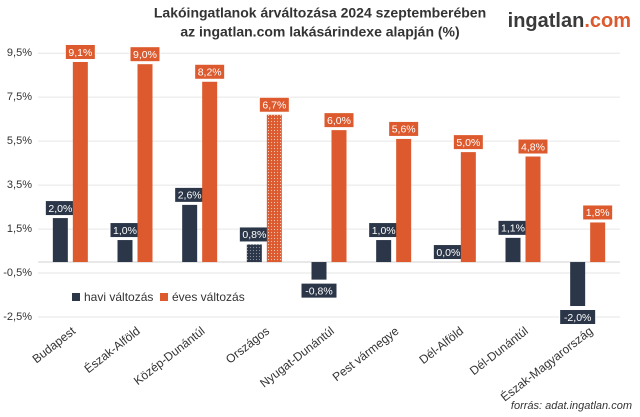 The image size is (640, 417). Describe the element at coordinates (442, 345) in the screenshot. I see `x-tick-label: Dél-Alföld` at that location.